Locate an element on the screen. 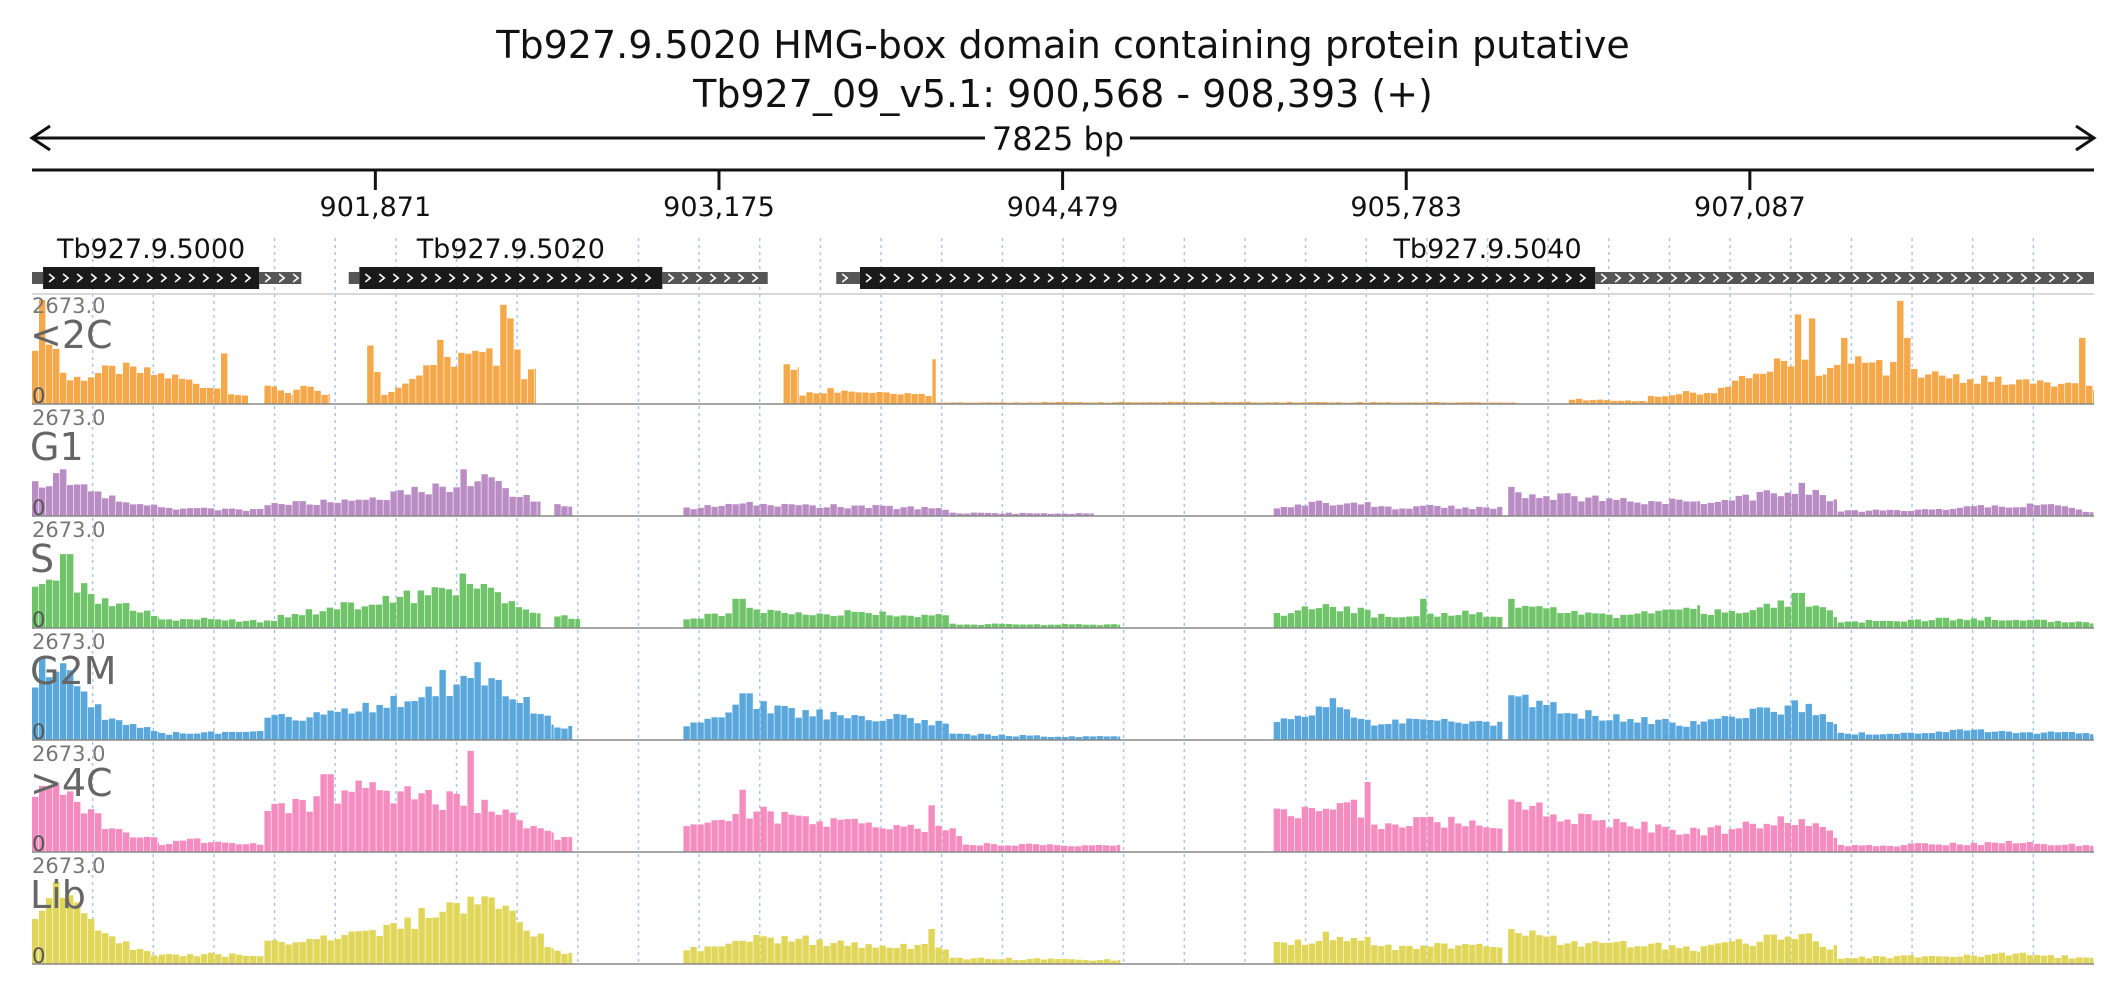 Image resolution: width=2126 pixels, height=1000 pixels. gene-utr-5prime is located at coordinates (354, 278).